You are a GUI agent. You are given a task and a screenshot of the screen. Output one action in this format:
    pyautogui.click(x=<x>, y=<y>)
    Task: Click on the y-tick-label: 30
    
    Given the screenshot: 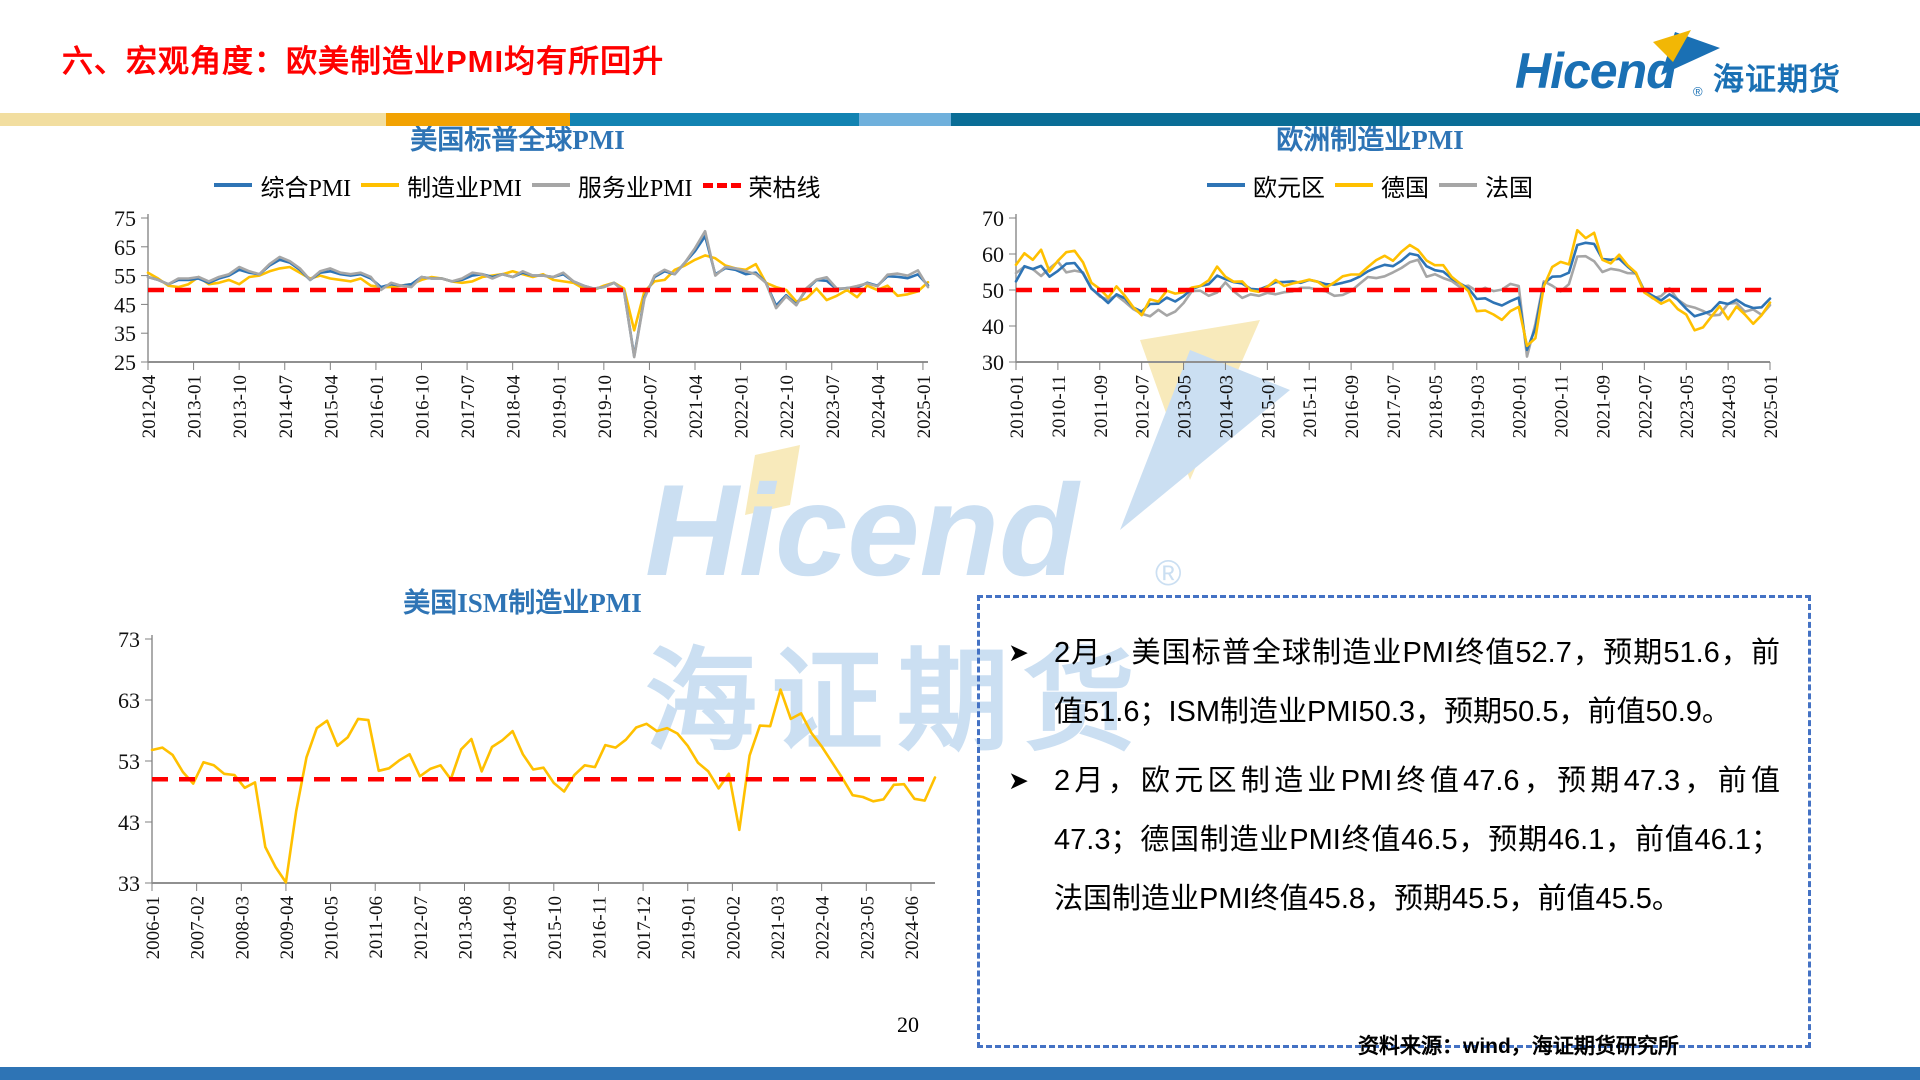 What is the action you would take?
    pyautogui.click(x=993, y=362)
    